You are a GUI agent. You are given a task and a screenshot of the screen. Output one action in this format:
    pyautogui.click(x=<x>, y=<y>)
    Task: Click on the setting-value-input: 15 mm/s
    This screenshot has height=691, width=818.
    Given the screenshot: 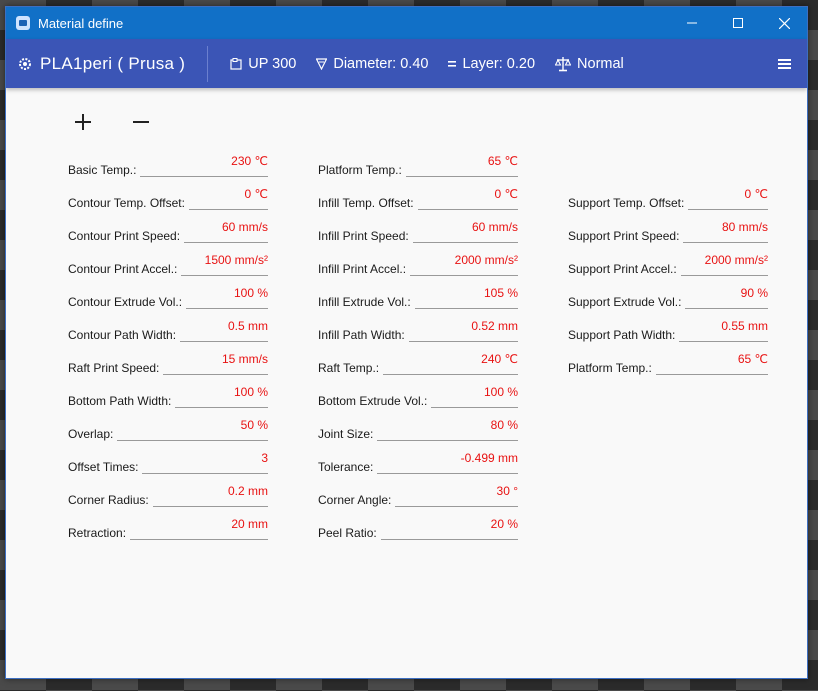 What is the action you would take?
    pyautogui.click(x=215, y=364)
    